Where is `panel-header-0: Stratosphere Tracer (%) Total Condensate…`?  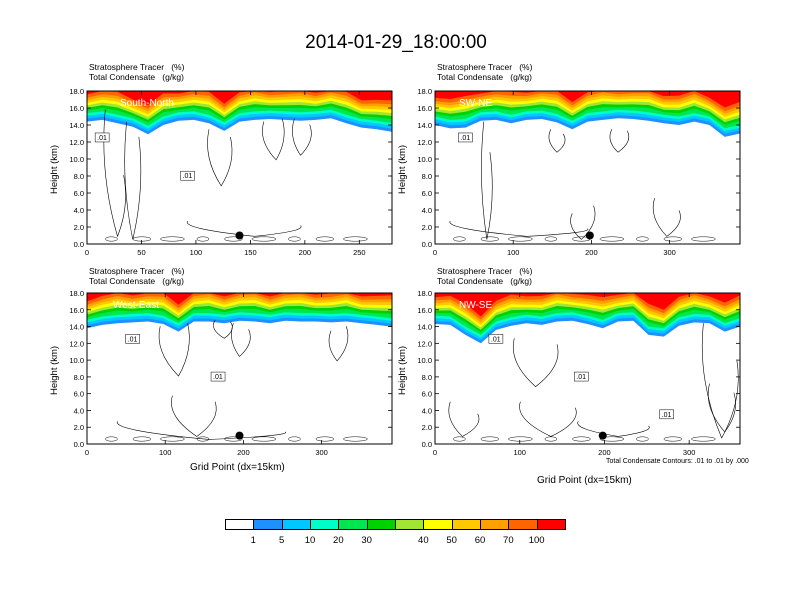
panel-header-0: Stratosphere Tracer (%) Total Condensate… is located at coordinates (137, 72).